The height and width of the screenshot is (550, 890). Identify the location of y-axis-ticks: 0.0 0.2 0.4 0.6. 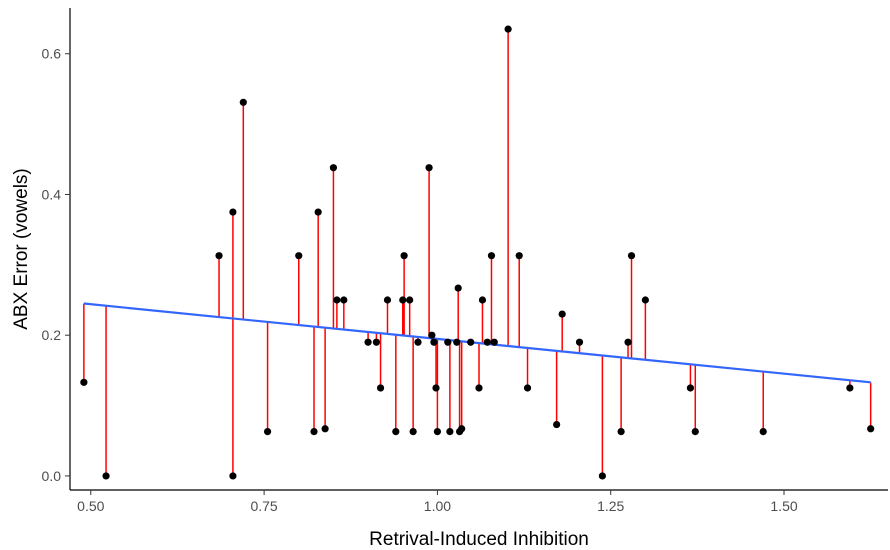
(56, 265).